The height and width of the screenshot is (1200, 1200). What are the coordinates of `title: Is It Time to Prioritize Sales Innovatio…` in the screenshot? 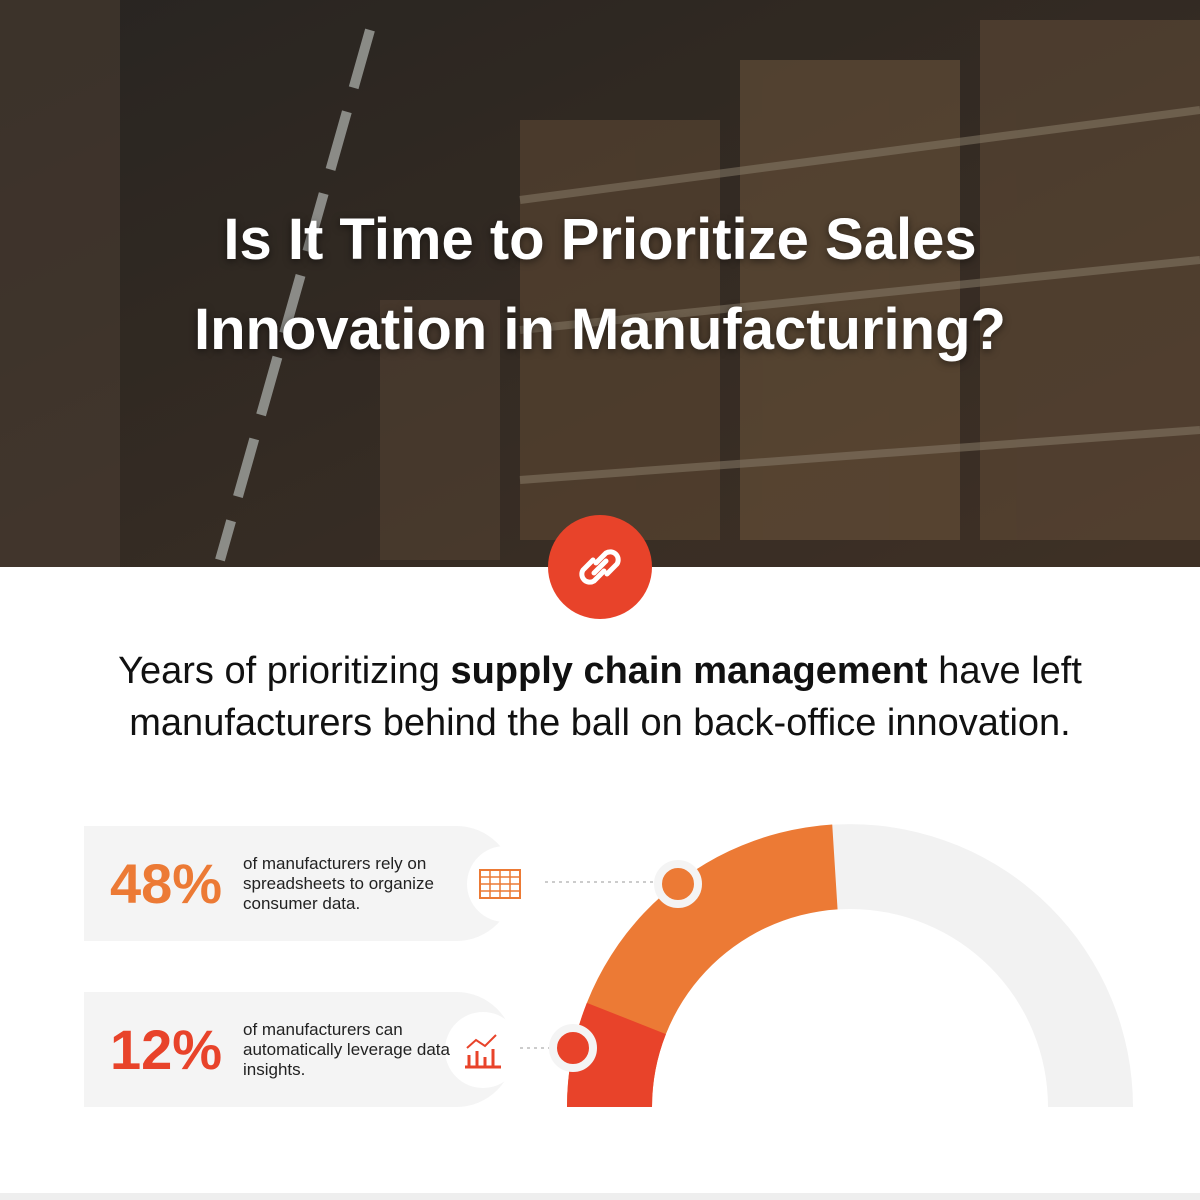 It's located at (600, 284).